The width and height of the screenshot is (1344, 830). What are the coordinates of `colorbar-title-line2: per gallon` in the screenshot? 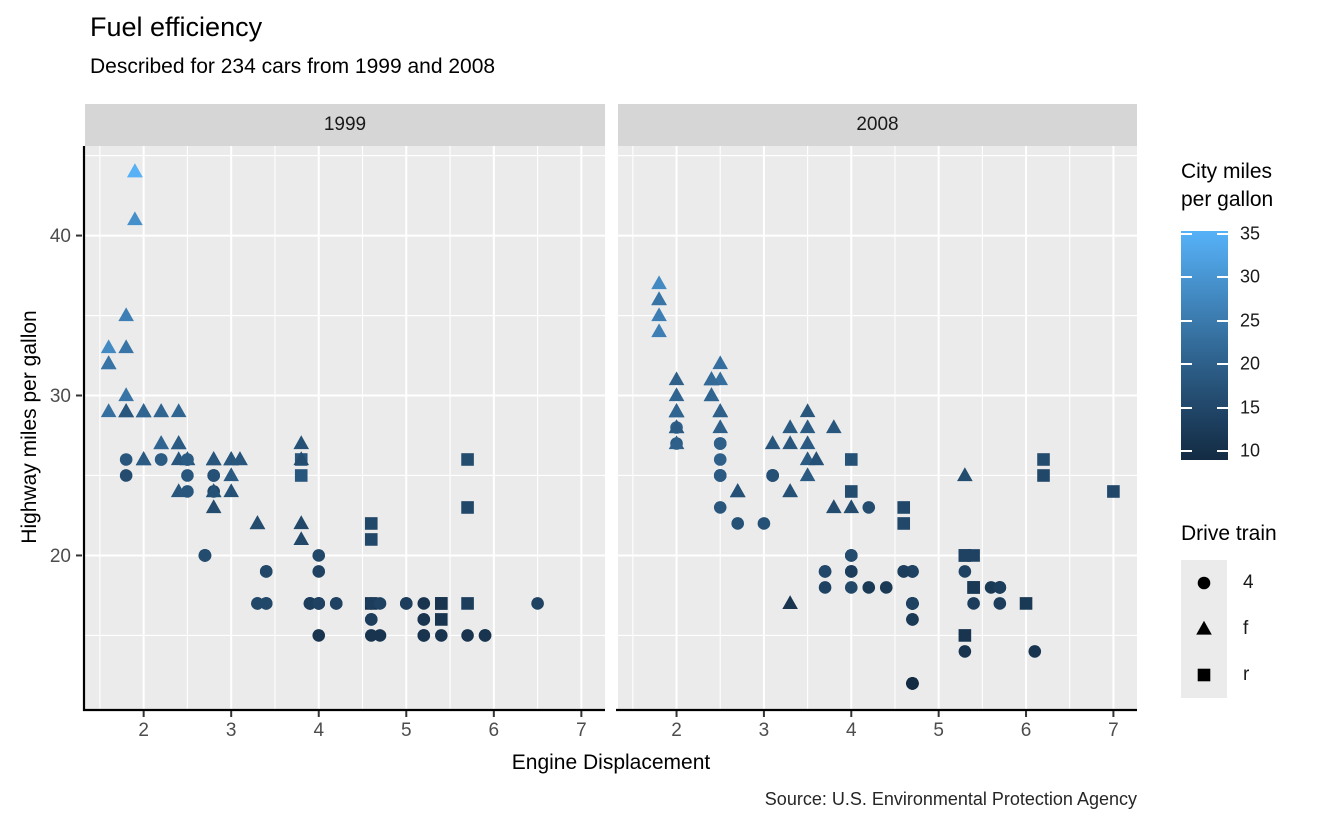 It's located at (1227, 199).